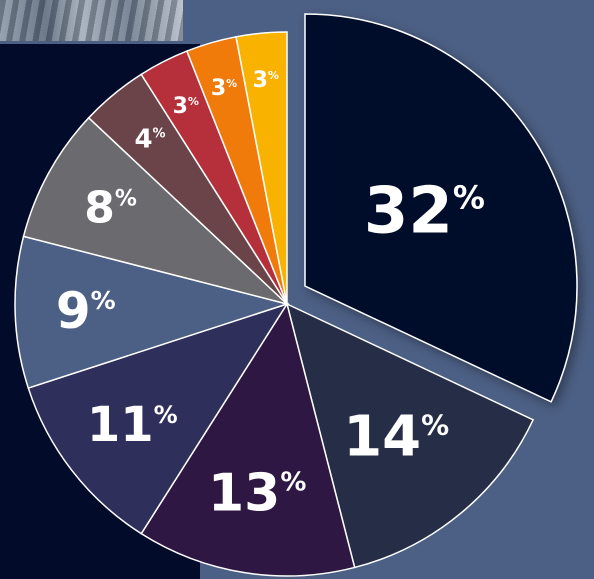 The height and width of the screenshot is (579, 594). I want to click on pie-slice-label-10: 3%, so click(266, 80).